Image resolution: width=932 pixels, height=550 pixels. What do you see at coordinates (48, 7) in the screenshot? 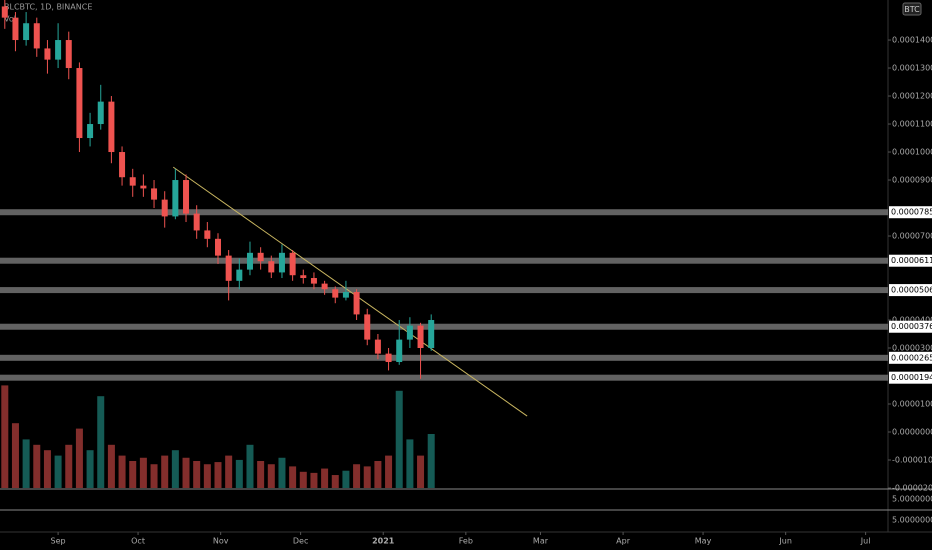
I see `symbol-title: BLCBTC, 1D, BINANCE` at bounding box center [48, 7].